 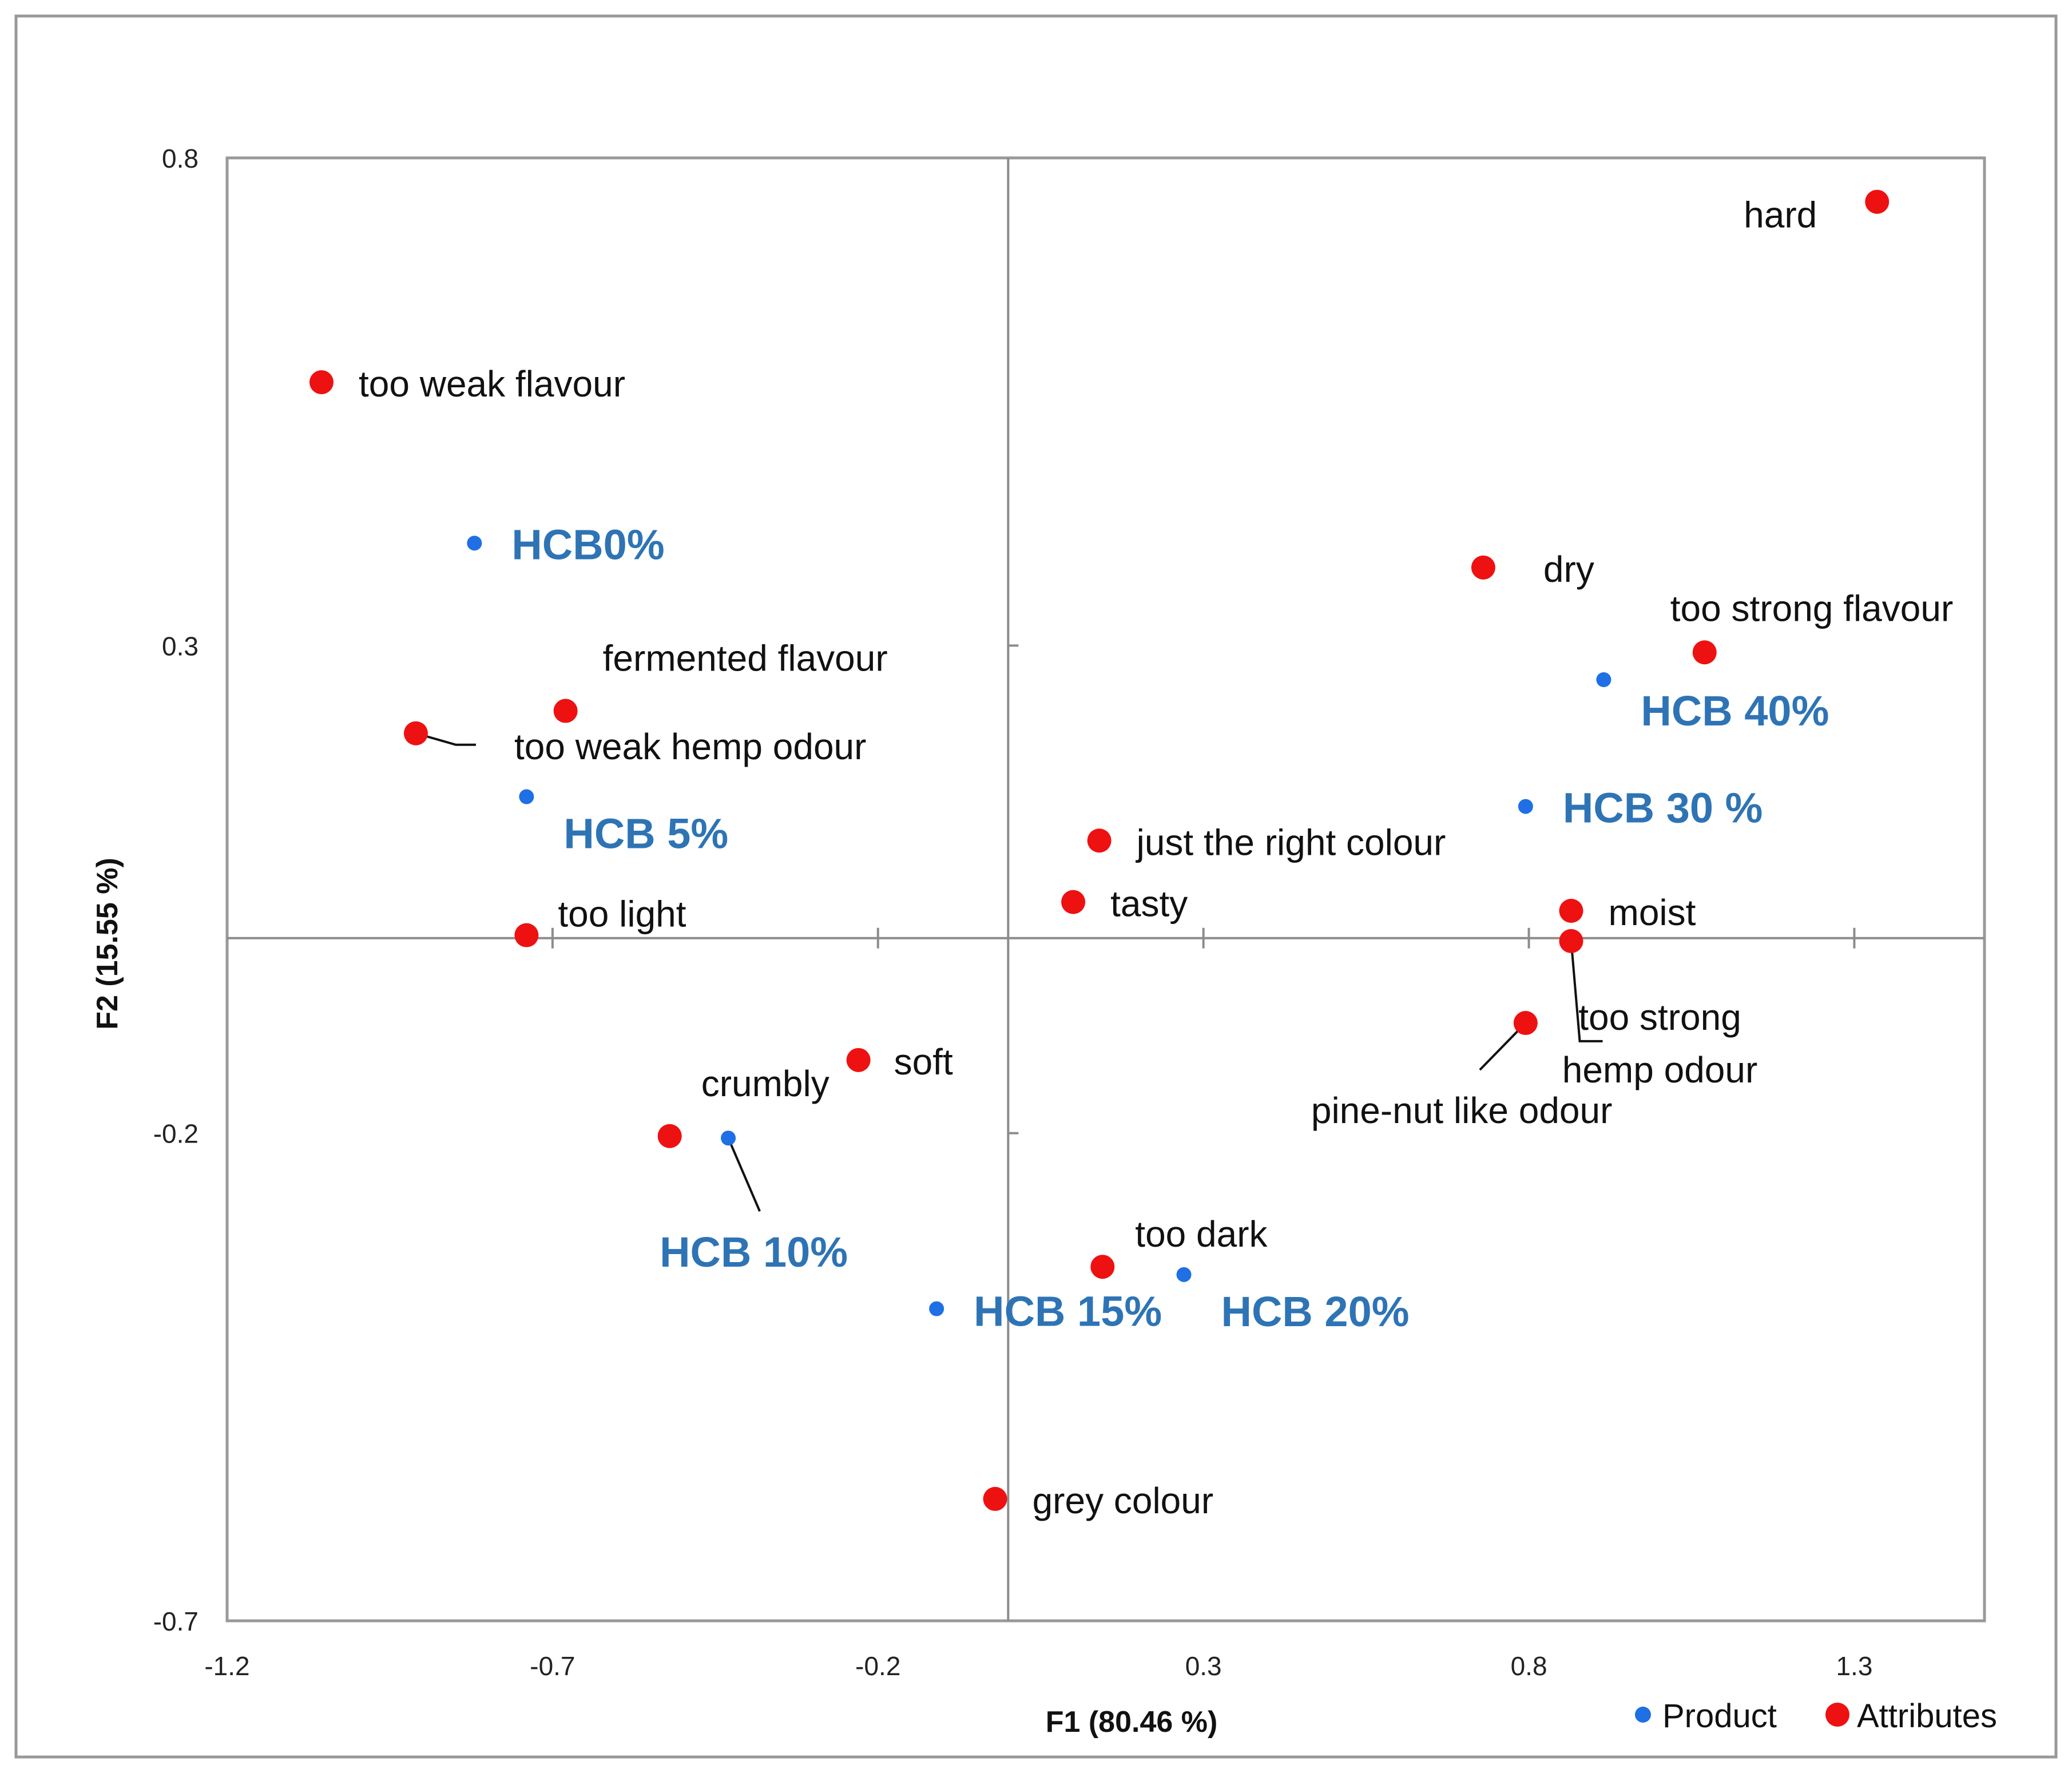 What do you see at coordinates (107, 944) in the screenshot?
I see `y-axis-title: F2 (15.55 %)` at bounding box center [107, 944].